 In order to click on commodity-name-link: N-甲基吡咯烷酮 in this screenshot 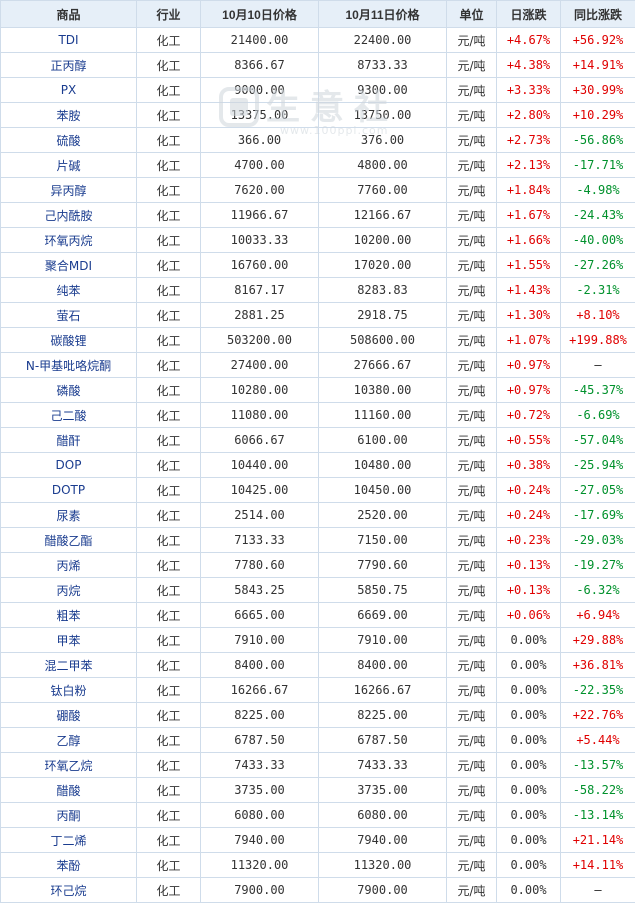, I will do `click(68, 365)`.